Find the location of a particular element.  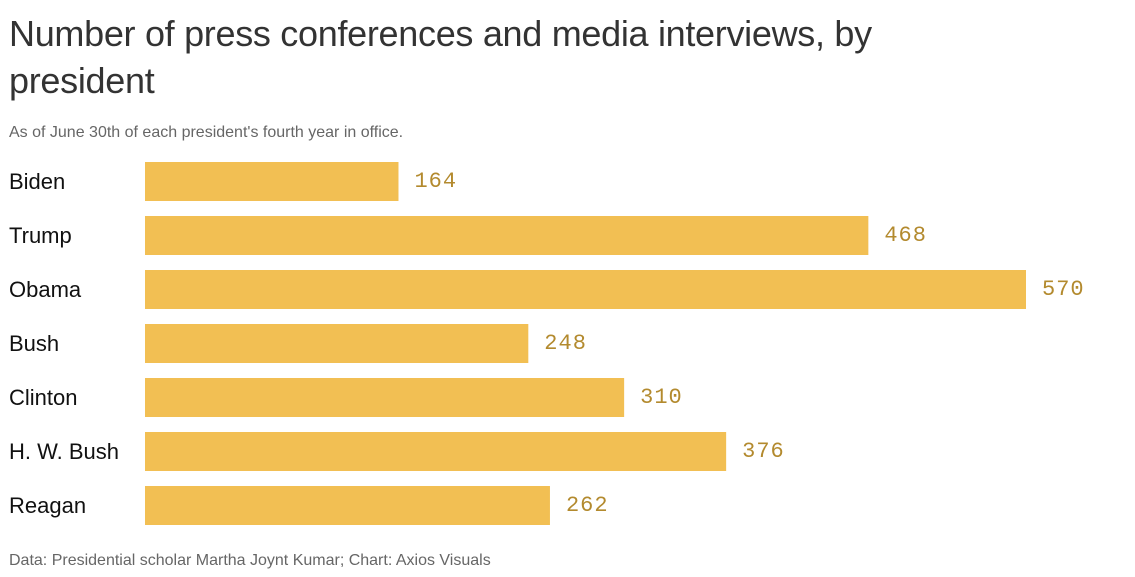

bar-group: Clinton 310 is located at coordinates (346, 397).